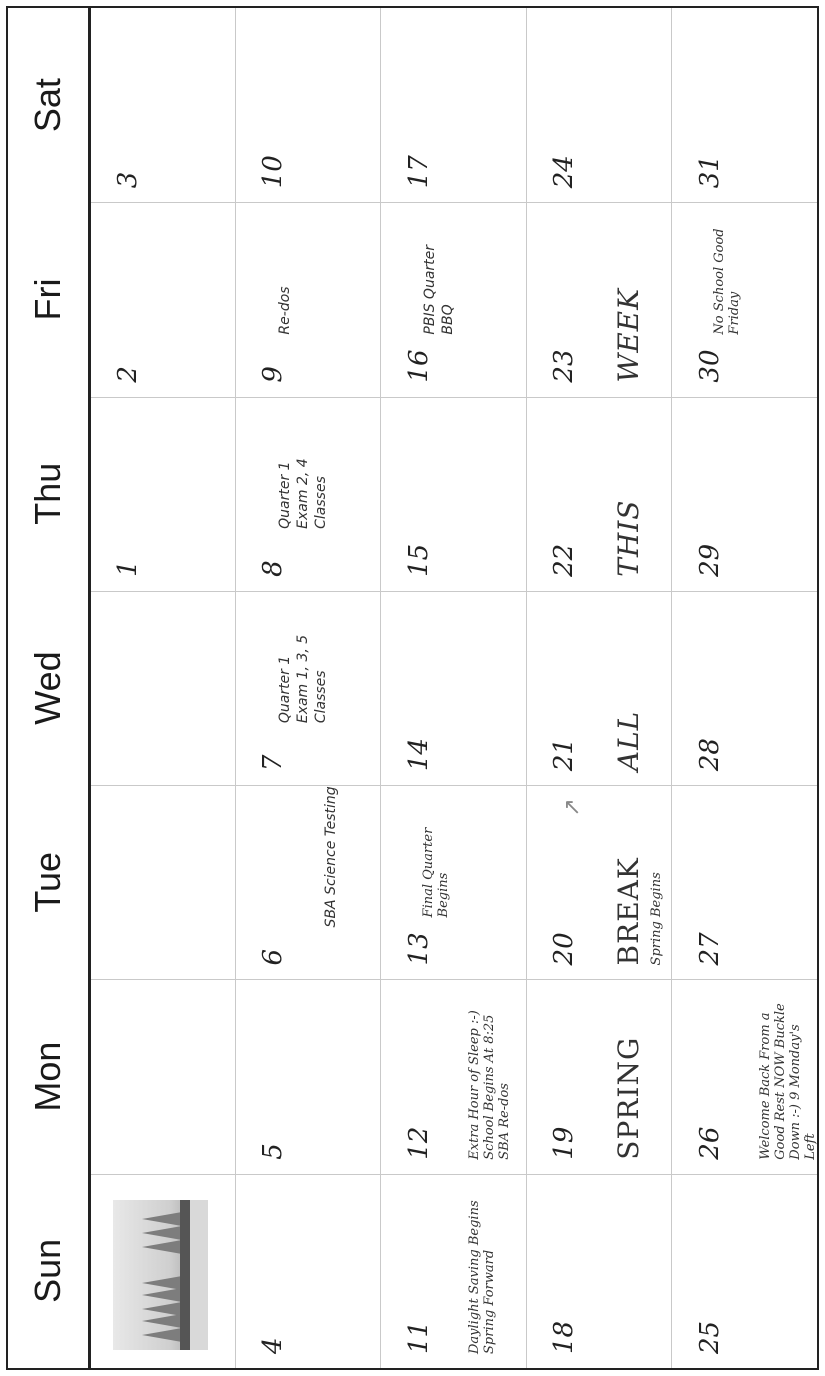 The image size is (825, 1376). I want to click on day-number: 14, so click(418, 755).